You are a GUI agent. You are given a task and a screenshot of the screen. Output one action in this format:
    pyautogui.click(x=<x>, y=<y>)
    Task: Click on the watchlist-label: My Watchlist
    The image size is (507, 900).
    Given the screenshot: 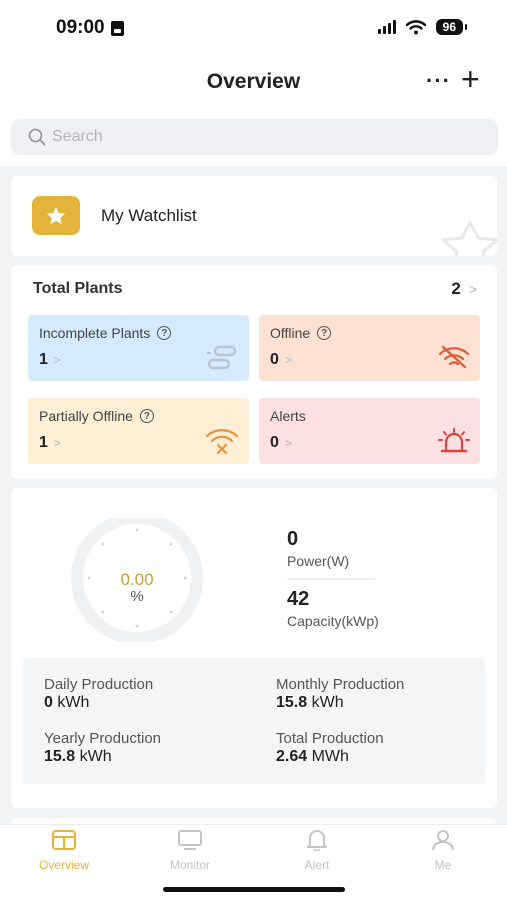 What is the action you would take?
    pyautogui.click(x=149, y=215)
    